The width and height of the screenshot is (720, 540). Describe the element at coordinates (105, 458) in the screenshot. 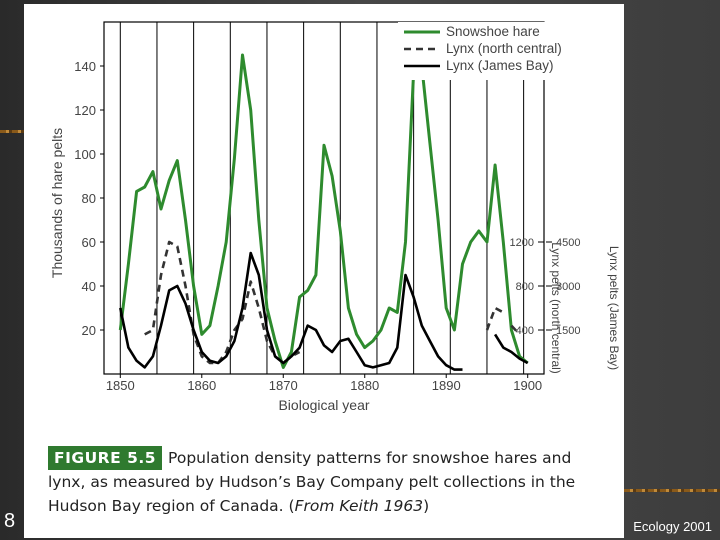

I see `figure-label: FIGURE 5.5` at that location.